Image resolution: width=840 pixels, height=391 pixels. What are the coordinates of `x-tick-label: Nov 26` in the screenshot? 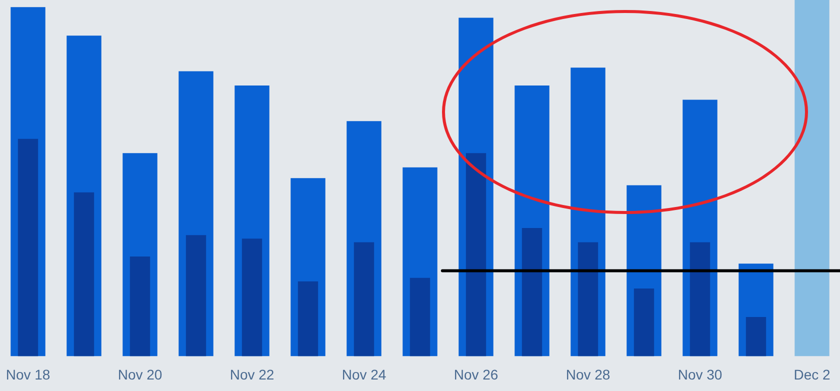 It's located at (476, 374).